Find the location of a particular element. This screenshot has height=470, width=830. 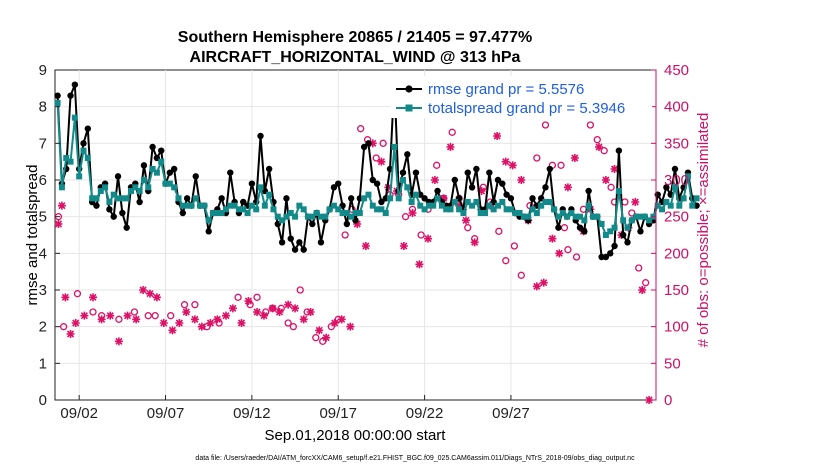

chart-subtitle: AIRCRAFT_HORIZONTAL_WIND @ 313 hPa is located at coordinates (355, 57).